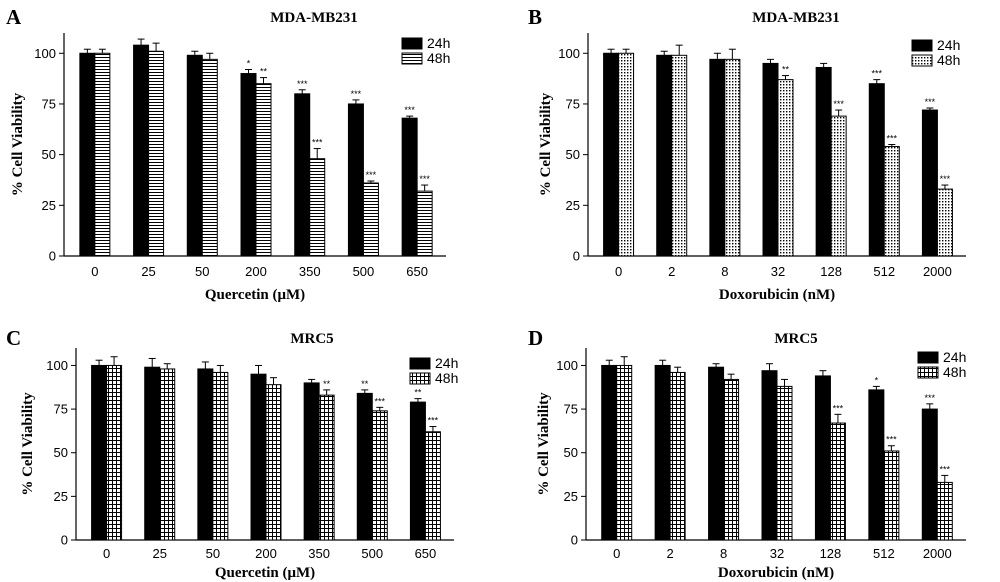  Describe the element at coordinates (310, 271) in the screenshot. I see `x-tick-label: 350` at that location.